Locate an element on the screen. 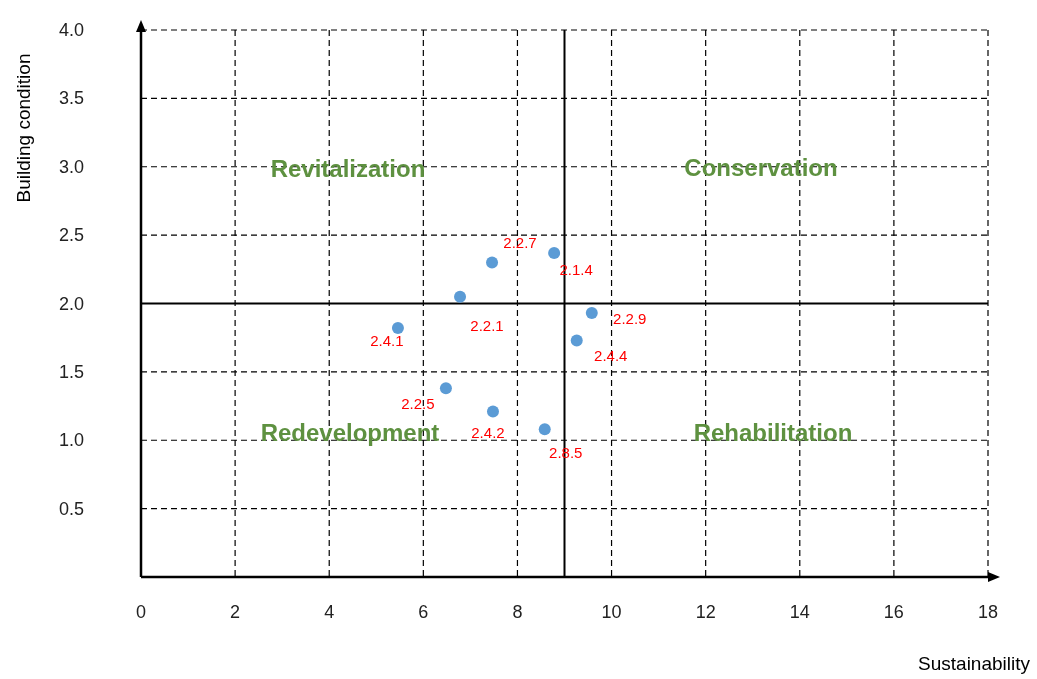 This screenshot has height=679, width=1037. x-tick-label: 2 is located at coordinates (235, 612).